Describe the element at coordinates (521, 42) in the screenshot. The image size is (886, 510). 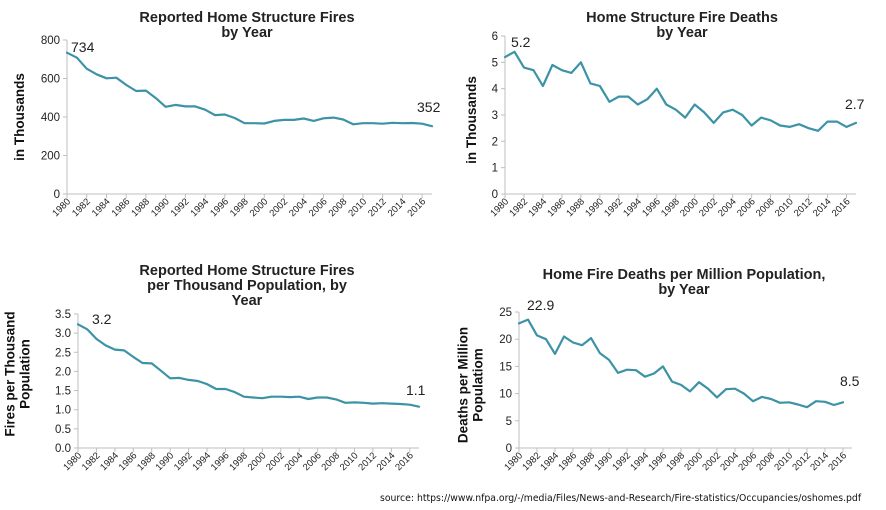
I see `first-value-label: 5.2` at that location.